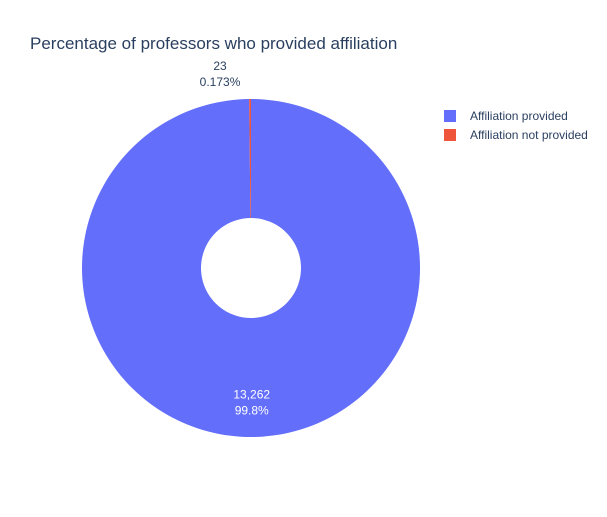 The image size is (607, 517). Describe the element at coordinates (220, 82) in the screenshot. I see `slice-percent-label: 0.173%` at that location.